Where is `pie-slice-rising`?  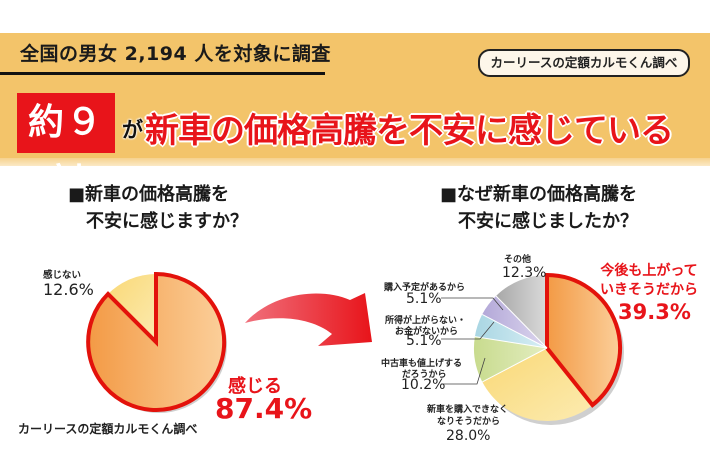 pie-slice-rising is located at coordinates (584, 340).